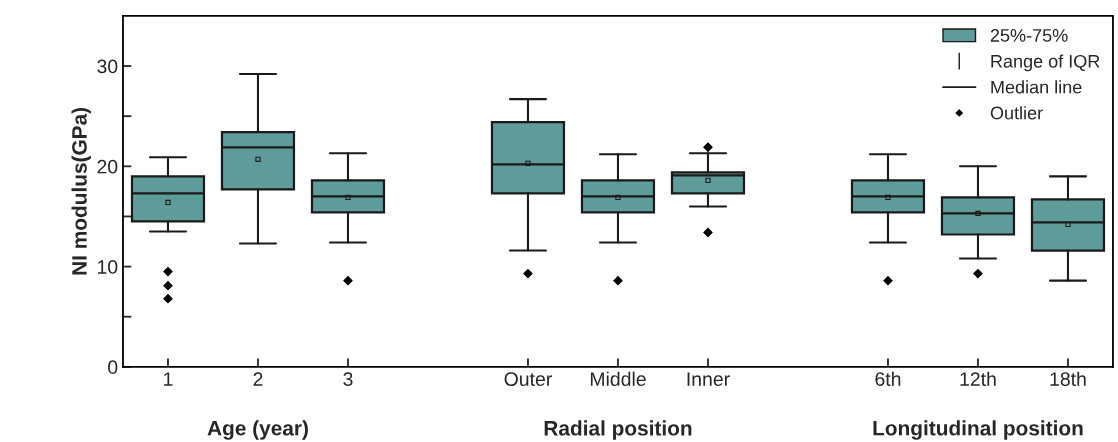  Describe the element at coordinates (1029, 35) in the screenshot. I see `legend-label: 25%-75%` at that location.